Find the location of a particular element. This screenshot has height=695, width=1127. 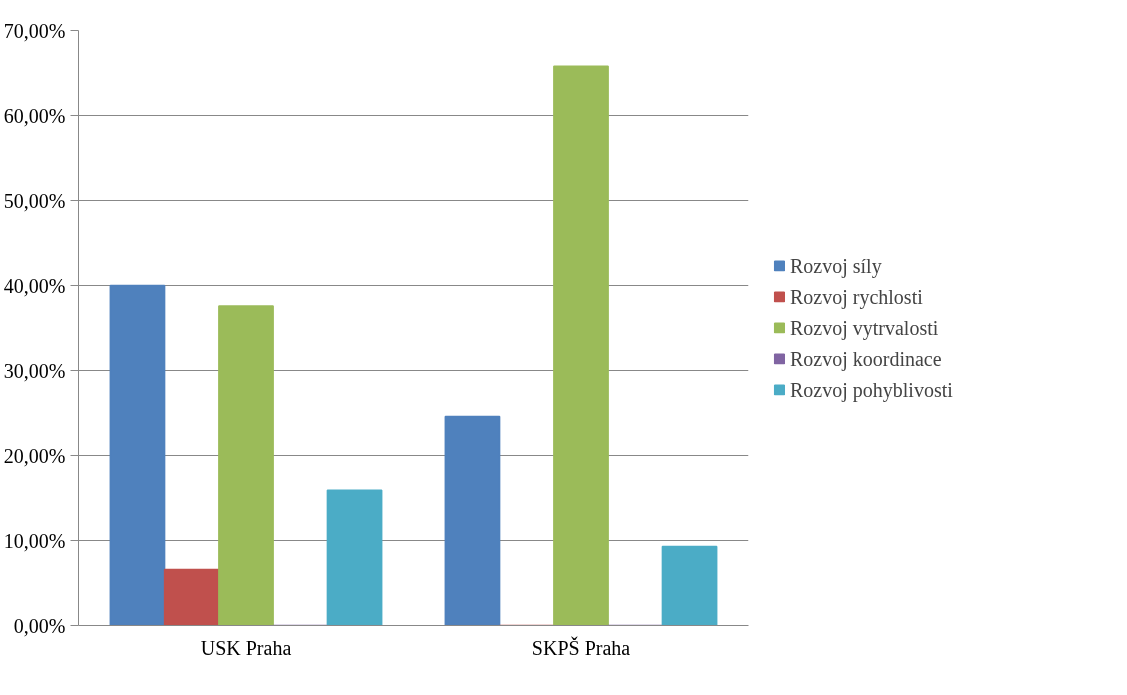

legend-label: Rozvoj koordinace is located at coordinates (866, 358).